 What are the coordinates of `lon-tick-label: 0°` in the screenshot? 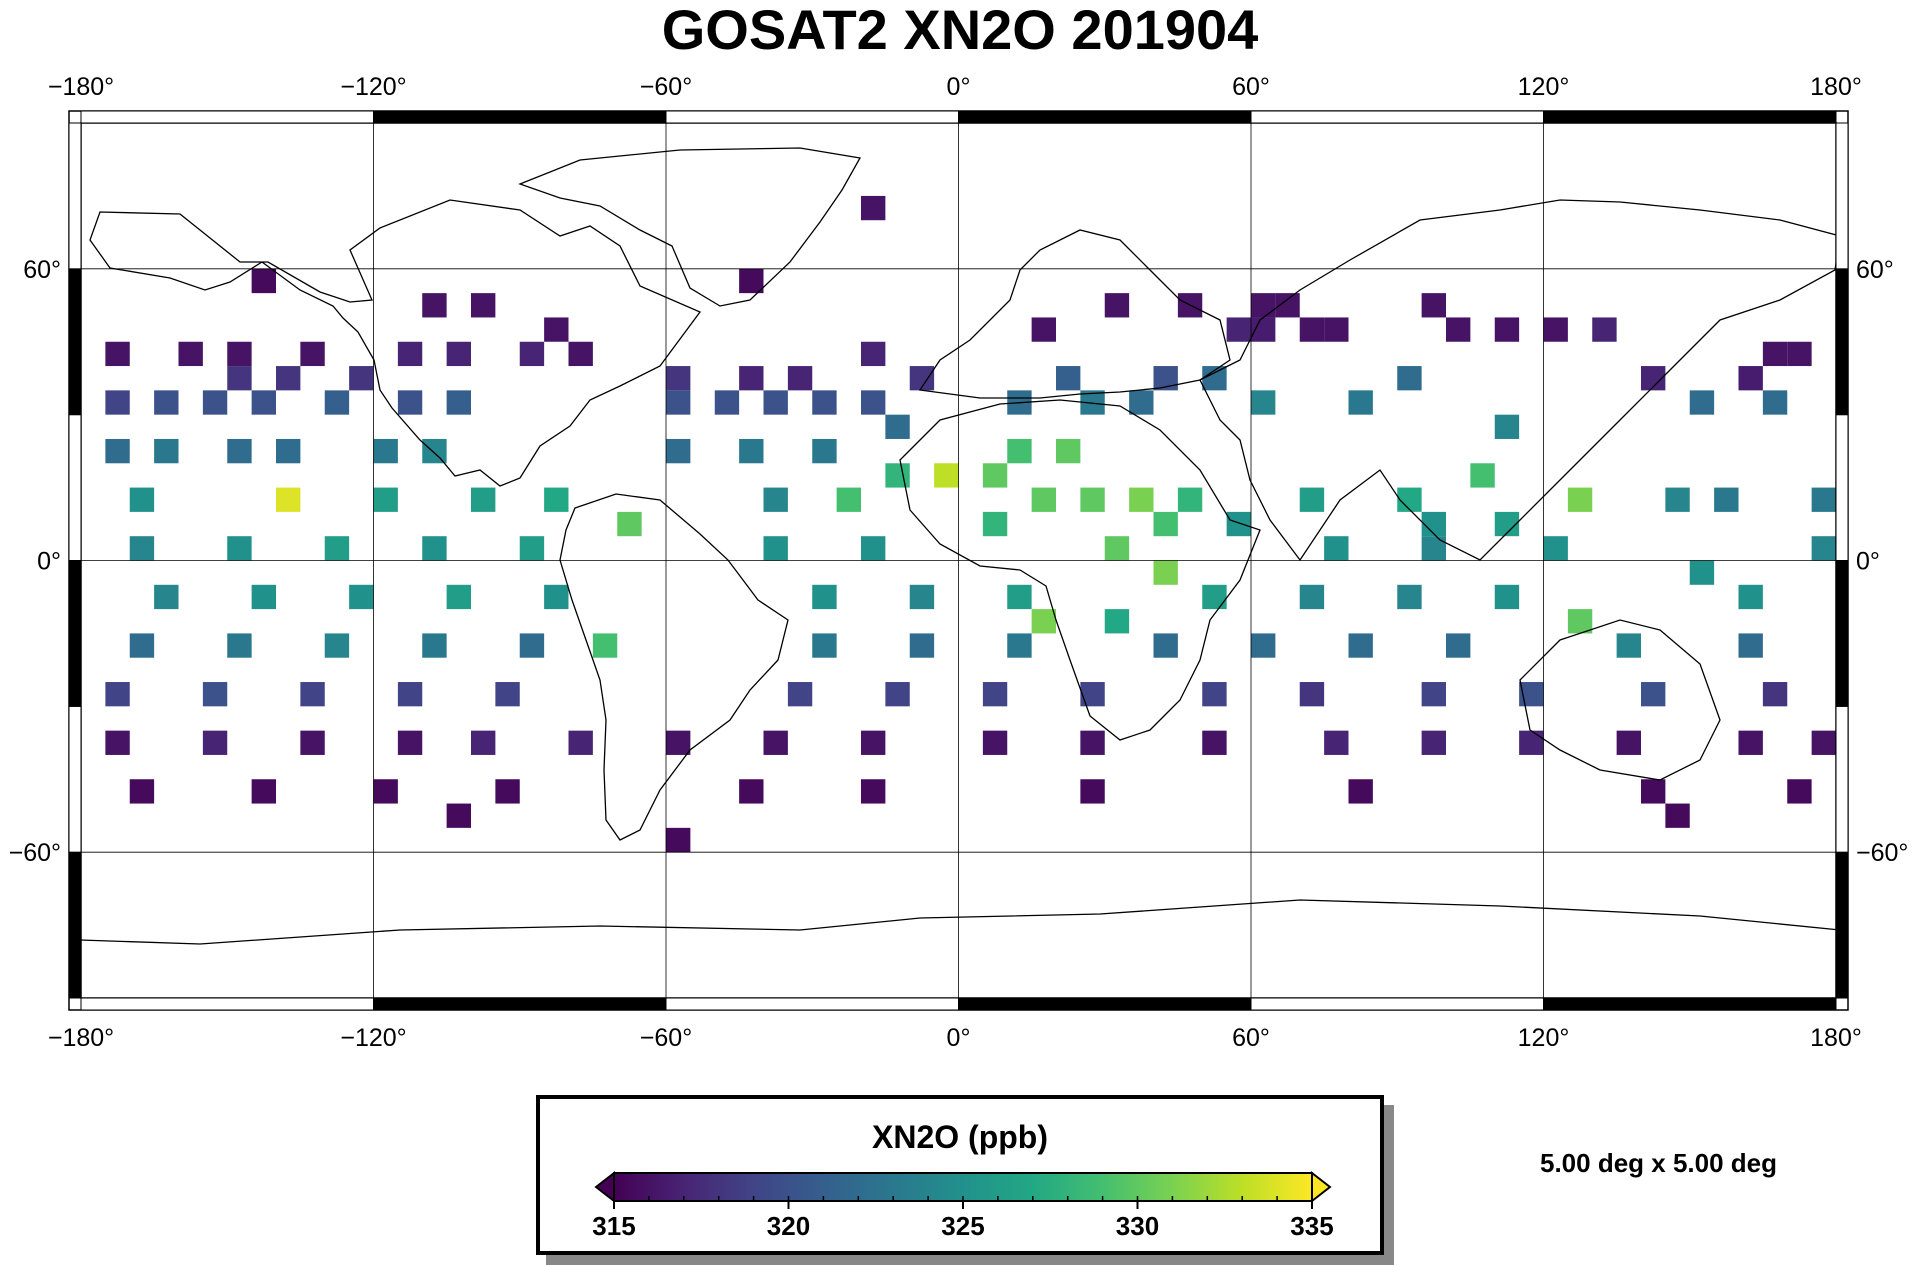 It's located at (959, 1038).